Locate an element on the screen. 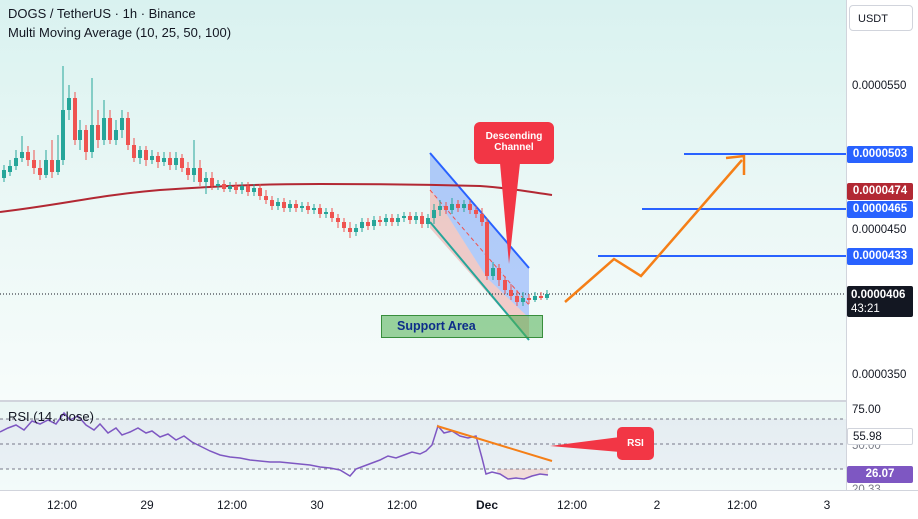 The image size is (918, 519). time-label: 29 is located at coordinates (147, 505).